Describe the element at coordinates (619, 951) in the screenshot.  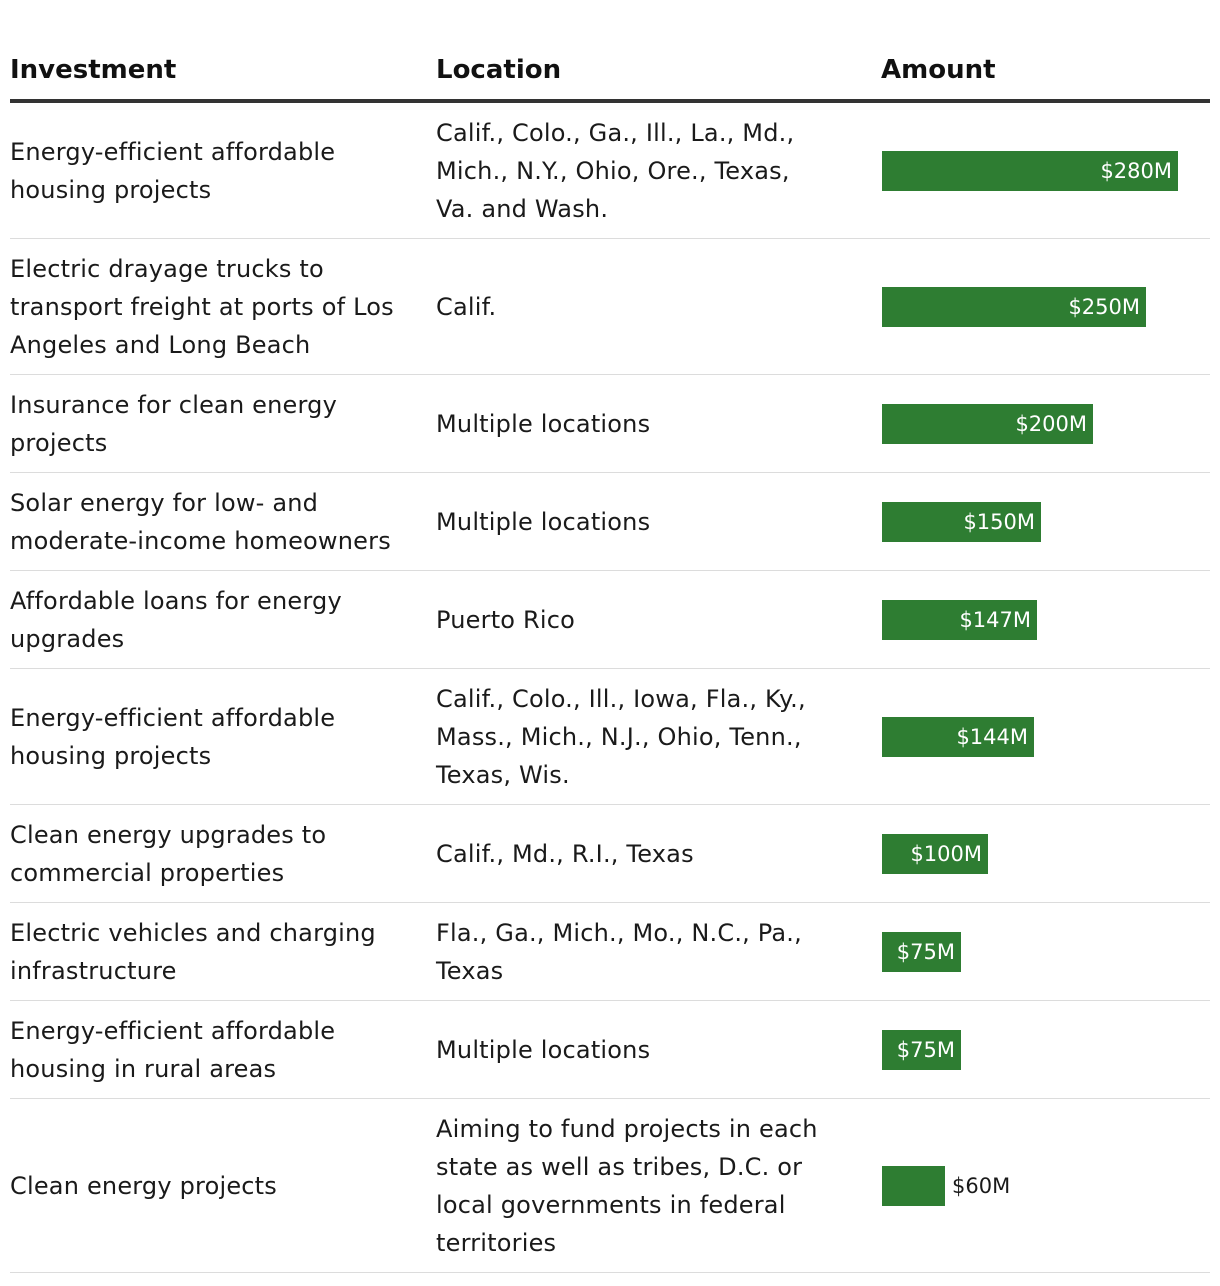
I see `location-cell: Fla., Ga., Mich., Mo., N.C., Pa., Texas` at that location.